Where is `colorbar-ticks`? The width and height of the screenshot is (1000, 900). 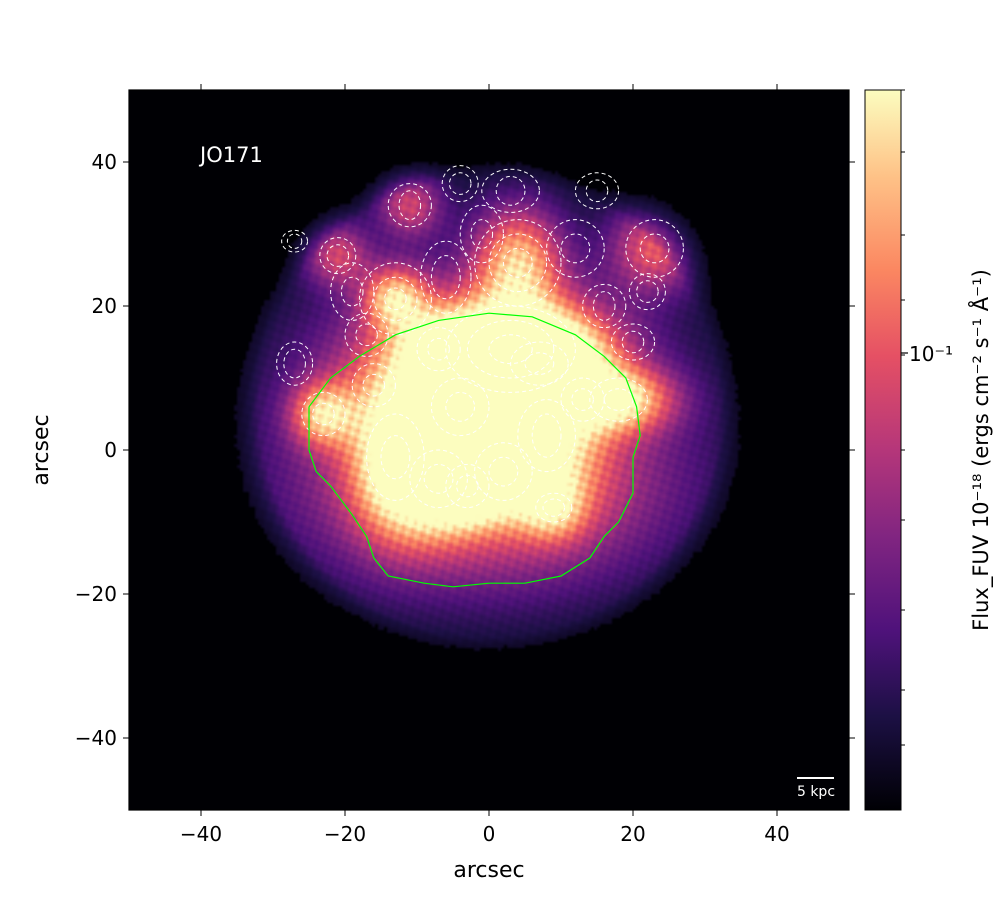 colorbar-ticks is located at coordinates (904, 417).